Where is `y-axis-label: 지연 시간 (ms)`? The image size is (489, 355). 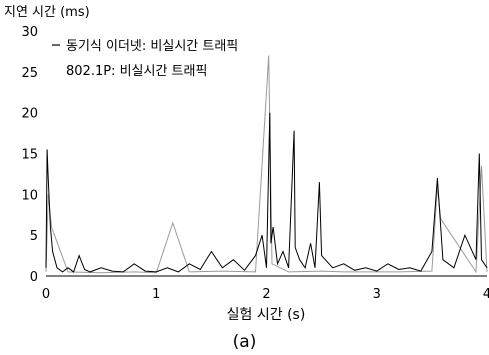 y-axis-label: 지연 시간 (ms) is located at coordinates (47, 12).